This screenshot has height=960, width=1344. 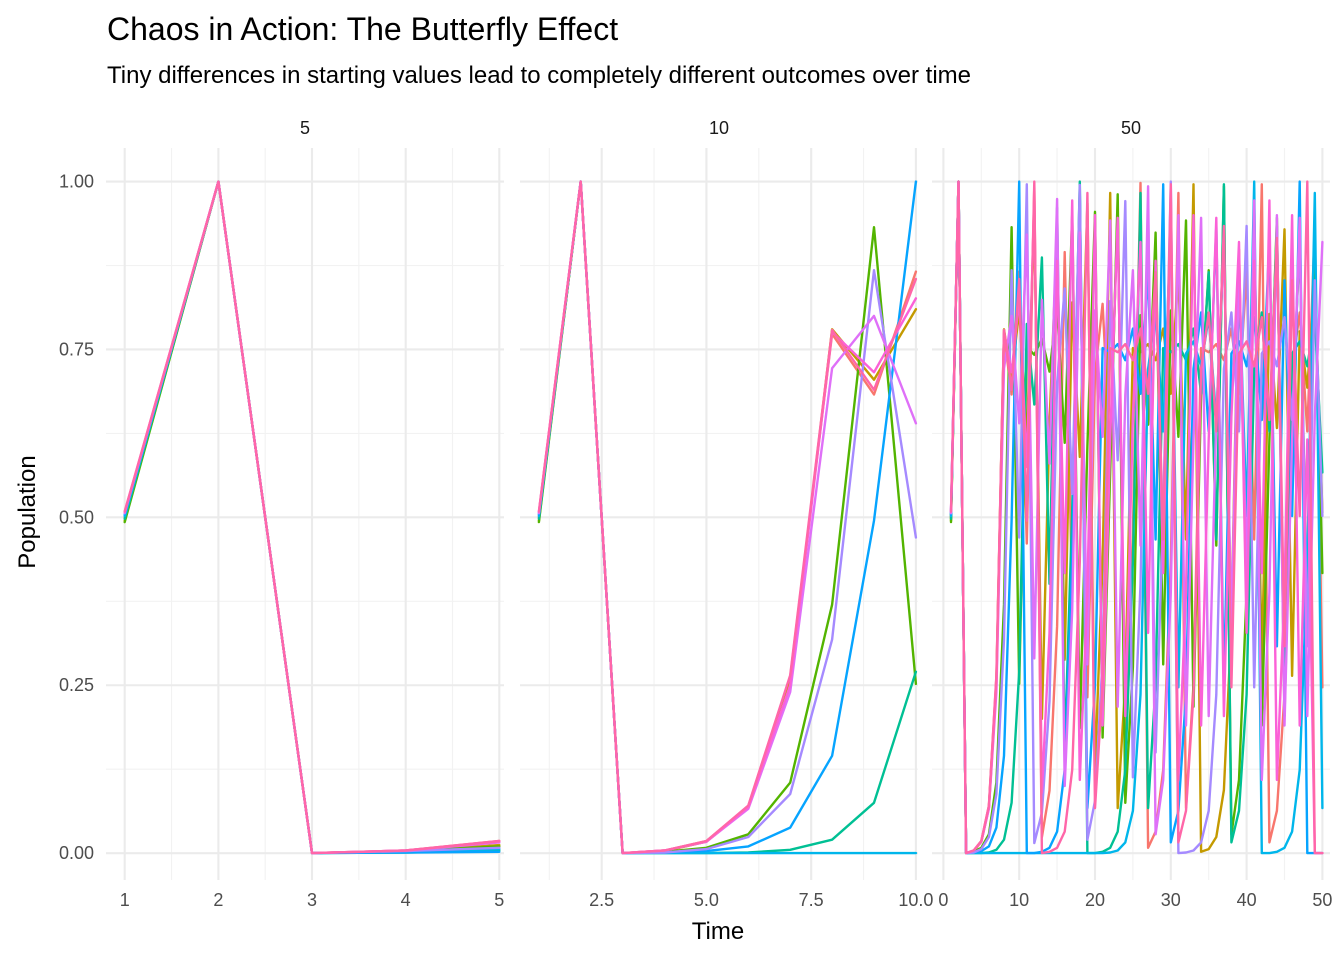 I want to click on y-tick-label: 1.00, so click(x=76, y=182).